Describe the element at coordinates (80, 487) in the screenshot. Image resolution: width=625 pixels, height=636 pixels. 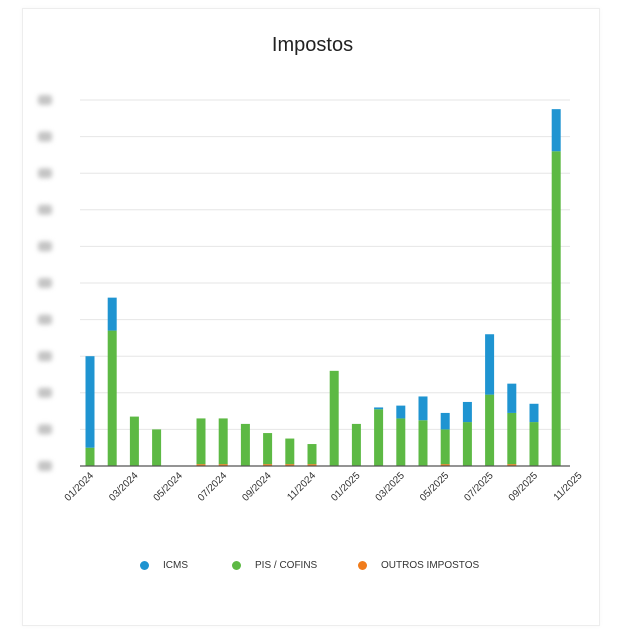
I see `x-tick-label: 01/2024` at that location.